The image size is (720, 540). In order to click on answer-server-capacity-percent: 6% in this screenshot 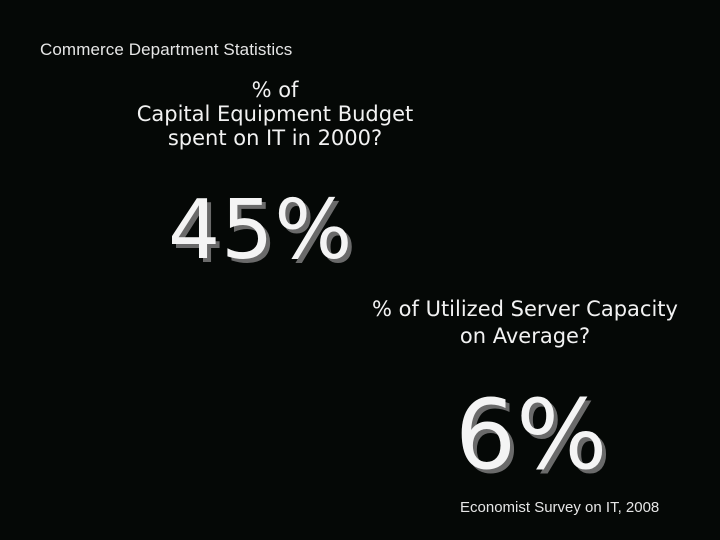, I will do `click(531, 435)`.